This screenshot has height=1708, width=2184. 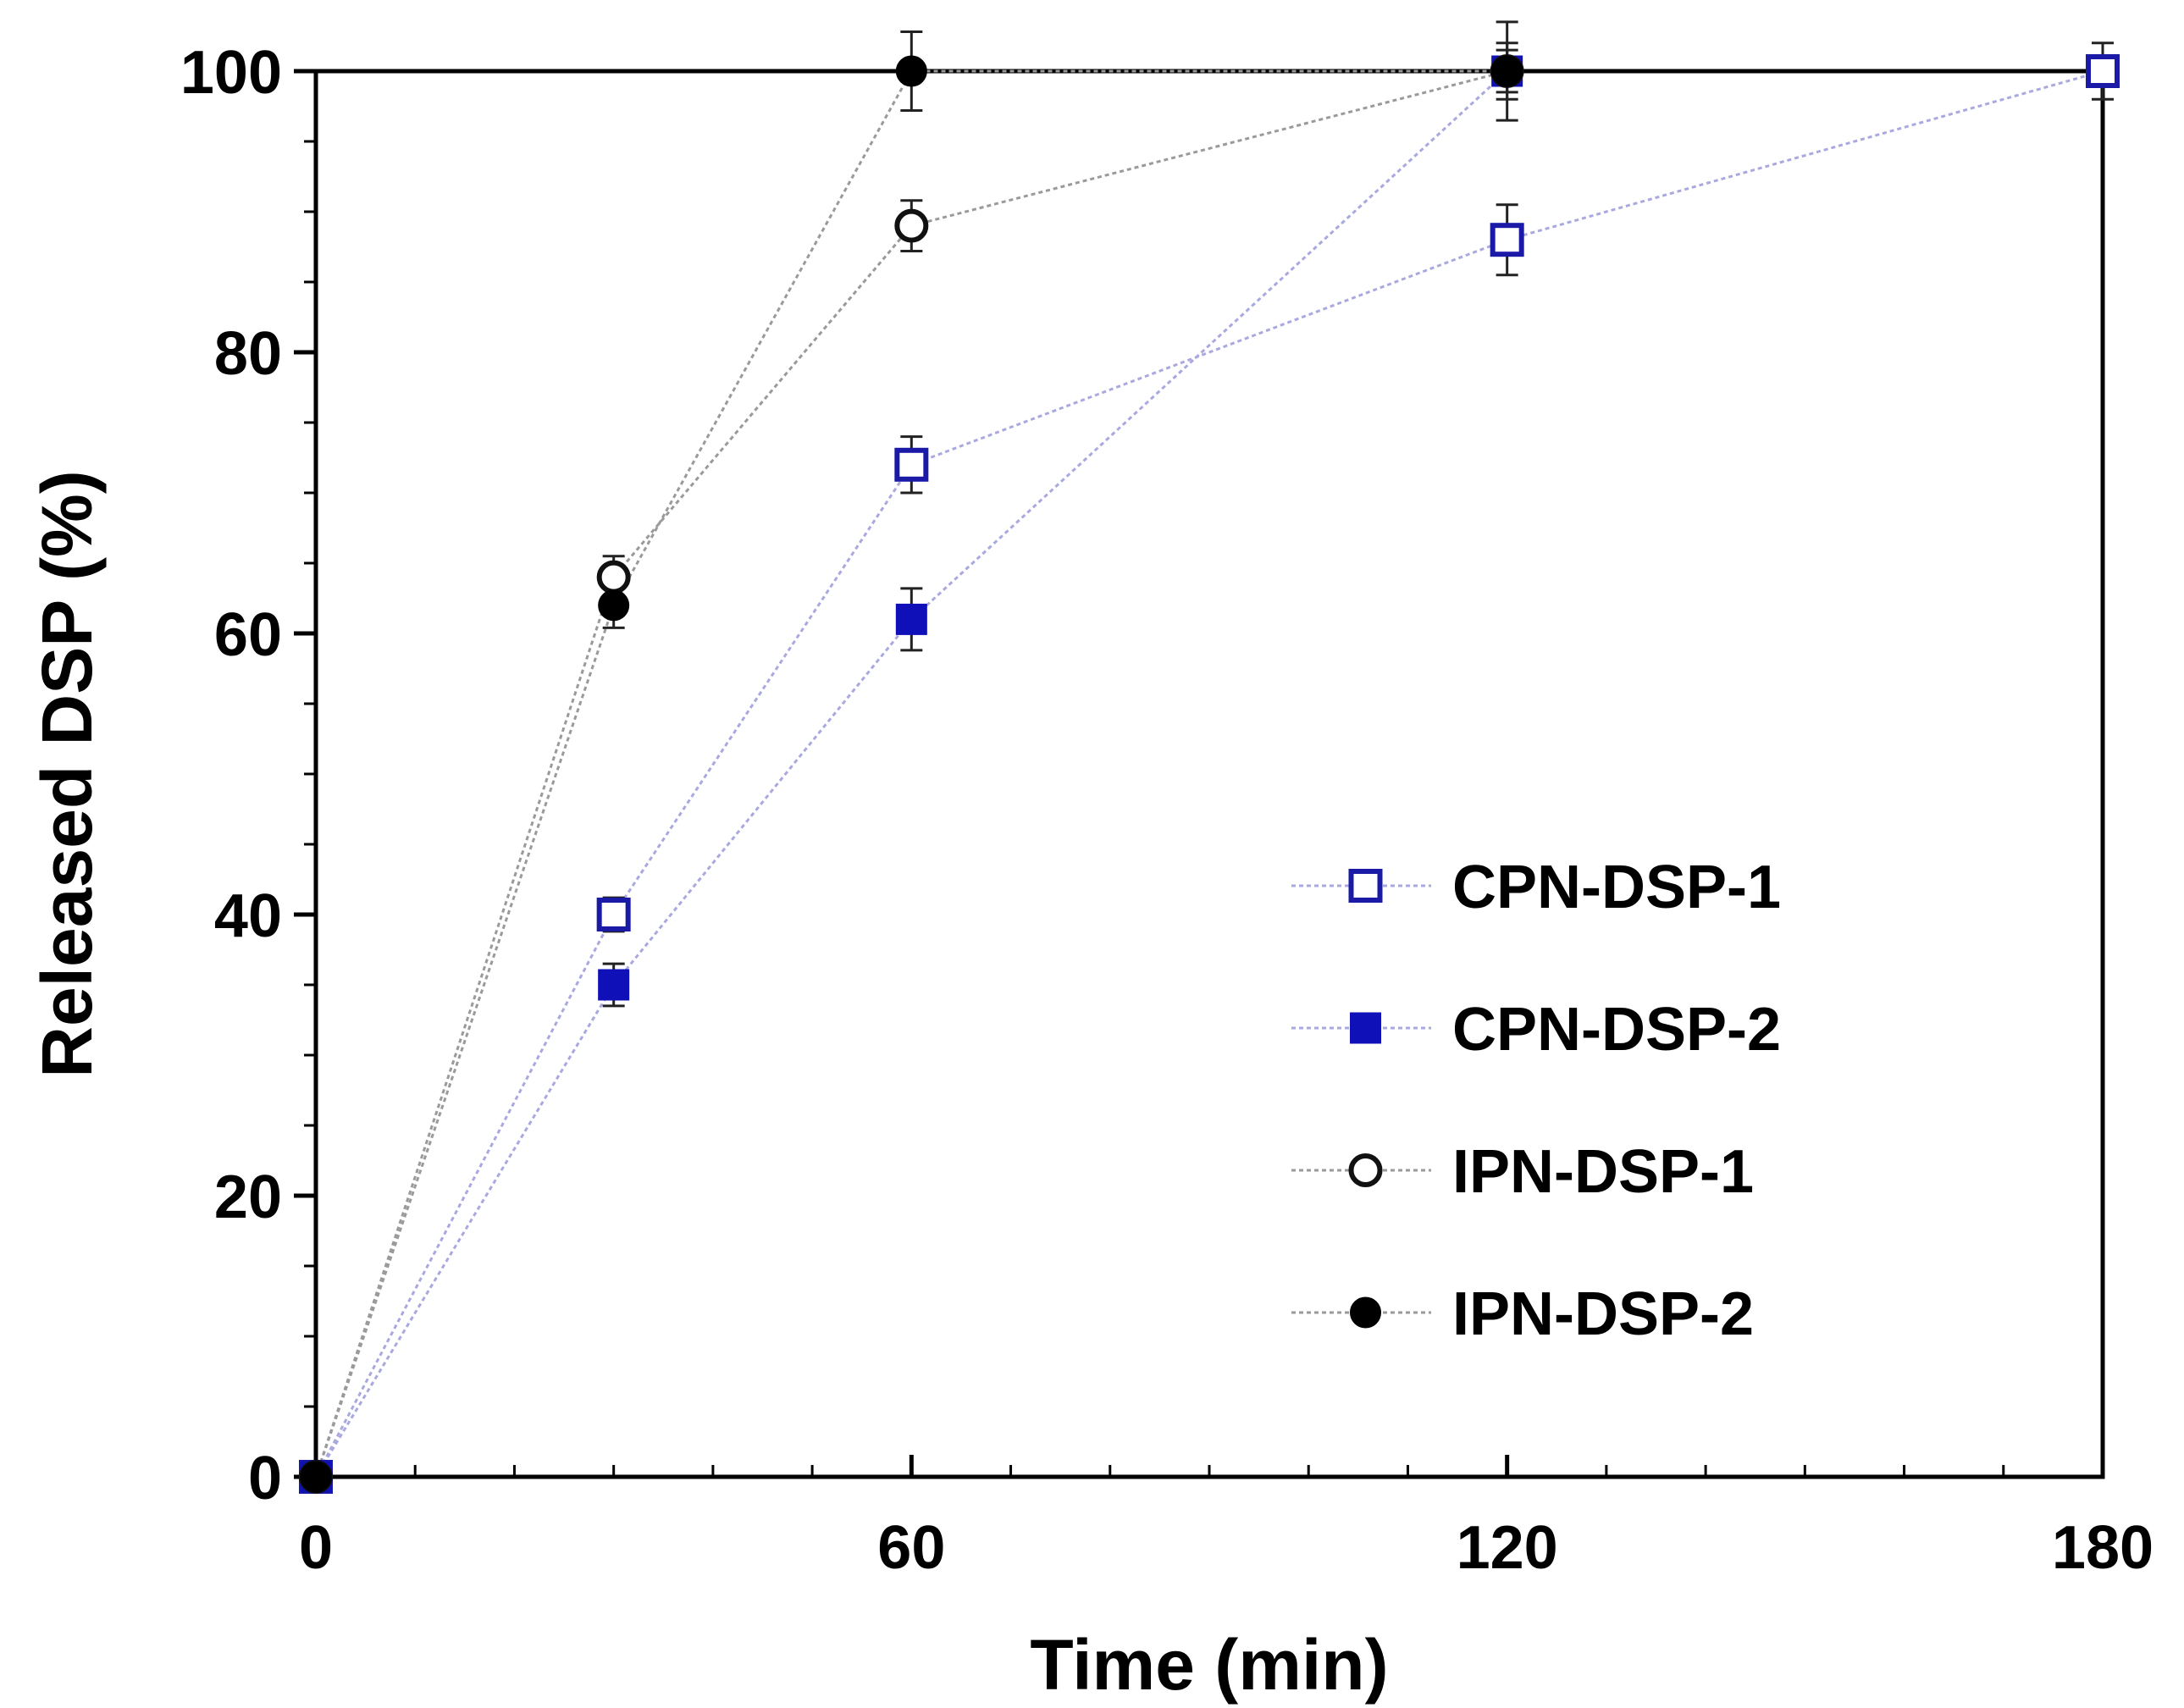 What do you see at coordinates (265, 1478) in the screenshot?
I see `y-tick-label: 0` at bounding box center [265, 1478].